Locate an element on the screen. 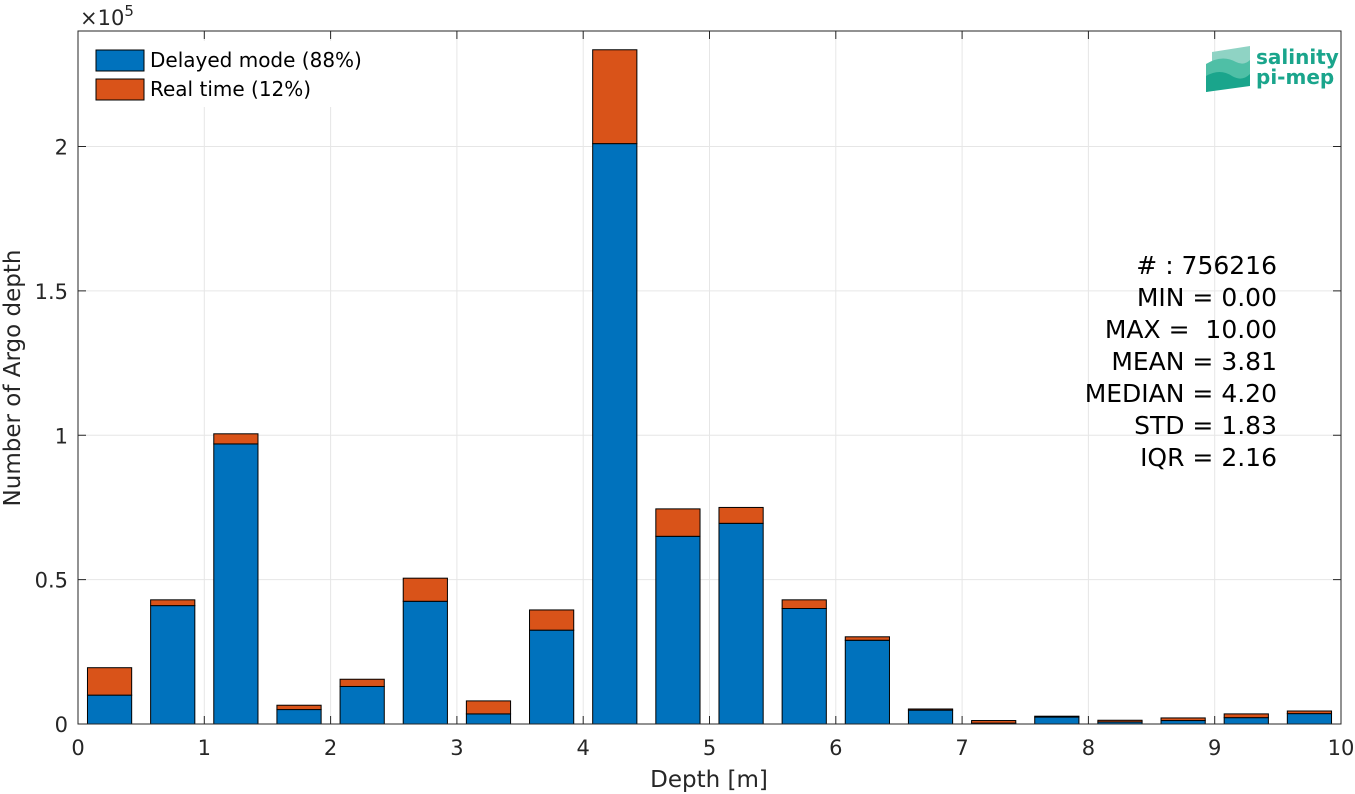  legend: Delayed mode (88%) Real time (12%) is located at coordinates (236, 74).